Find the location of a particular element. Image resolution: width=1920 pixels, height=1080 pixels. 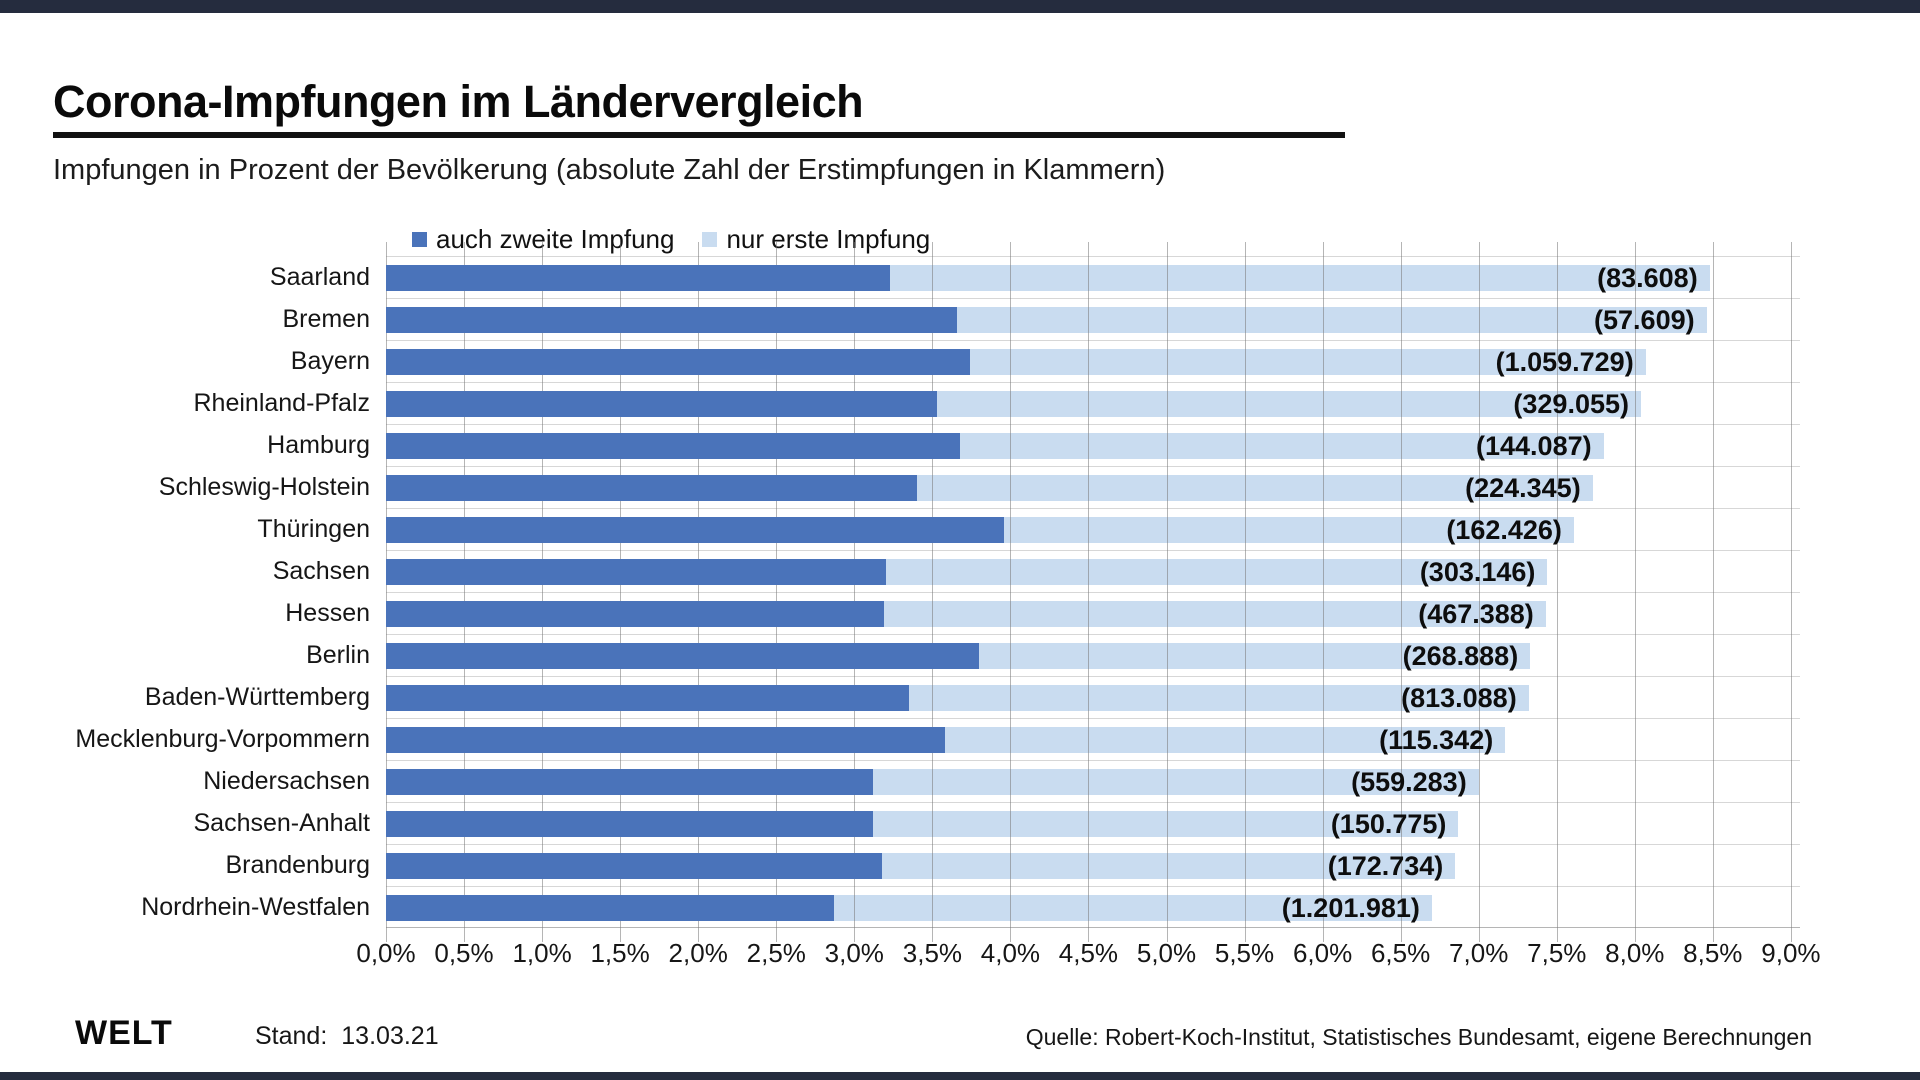

x-tick-label: 1,5% is located at coordinates (620, 953).